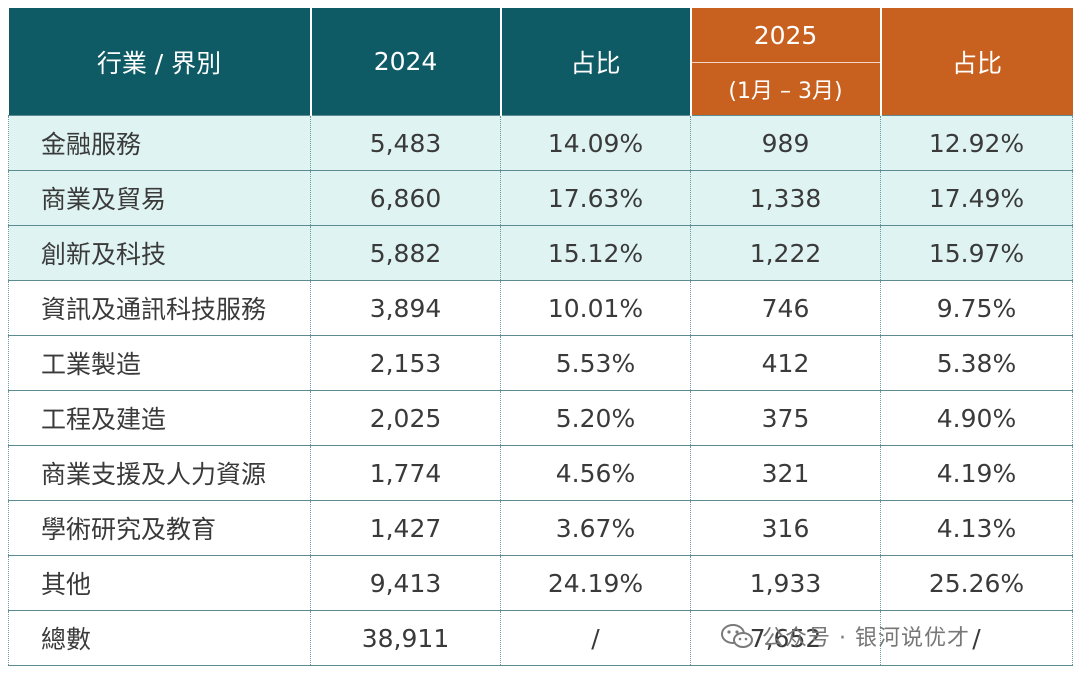 Image resolution: width=1080 pixels, height=680 pixels. Describe the element at coordinates (405, 583) in the screenshot. I see `value-2024: 9,413` at that location.